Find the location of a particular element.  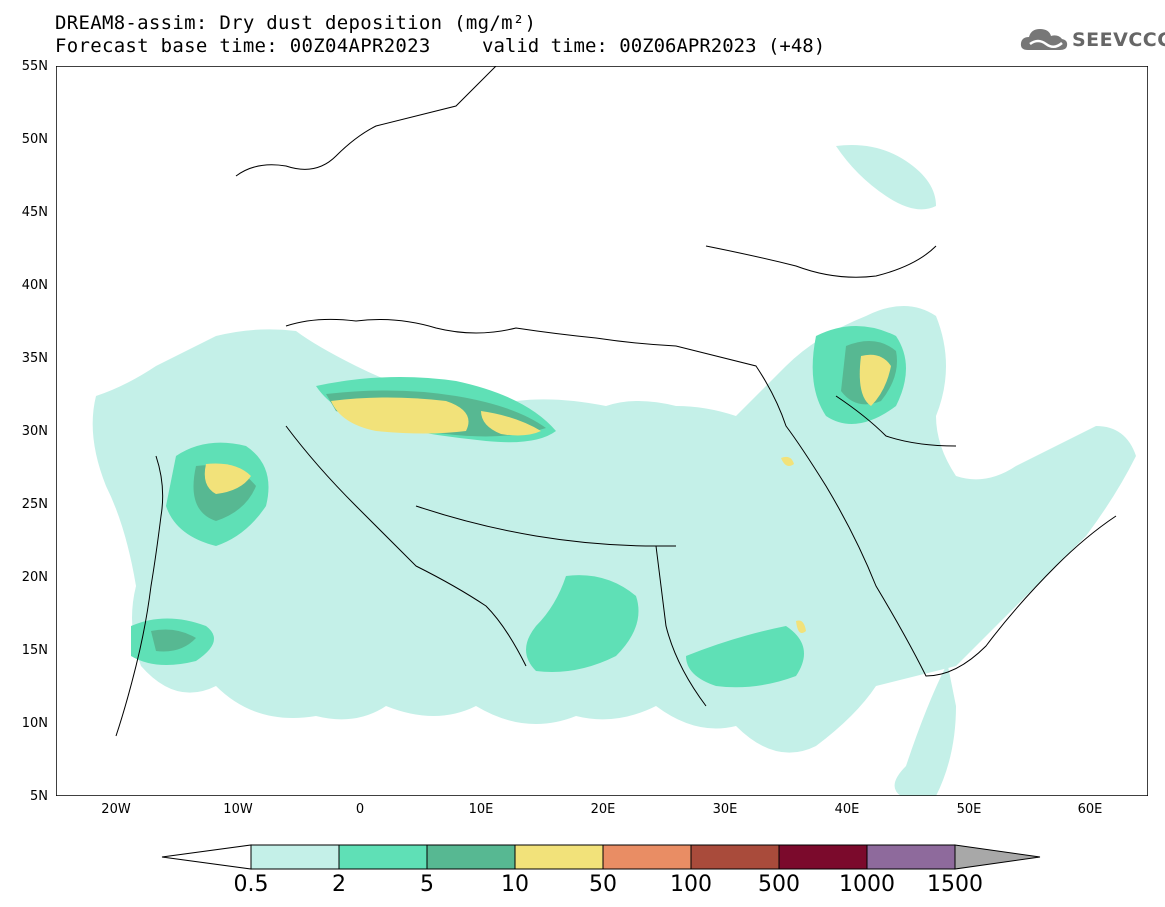

colorbar-high-arrow is located at coordinates (997, 857).